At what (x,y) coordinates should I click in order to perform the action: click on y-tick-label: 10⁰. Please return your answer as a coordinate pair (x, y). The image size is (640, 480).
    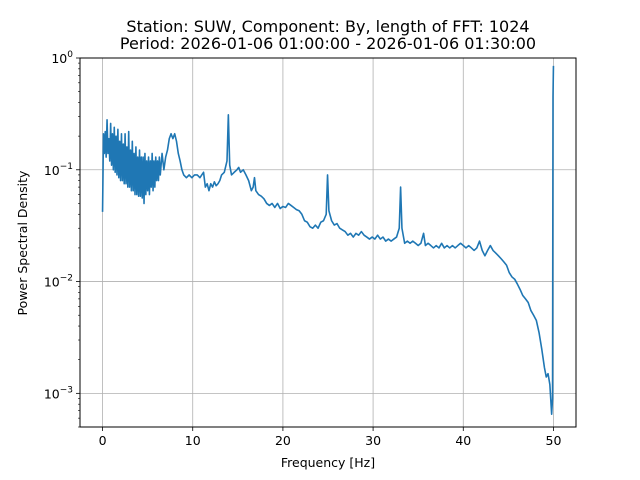
    Looking at the image, I should click on (62, 58).